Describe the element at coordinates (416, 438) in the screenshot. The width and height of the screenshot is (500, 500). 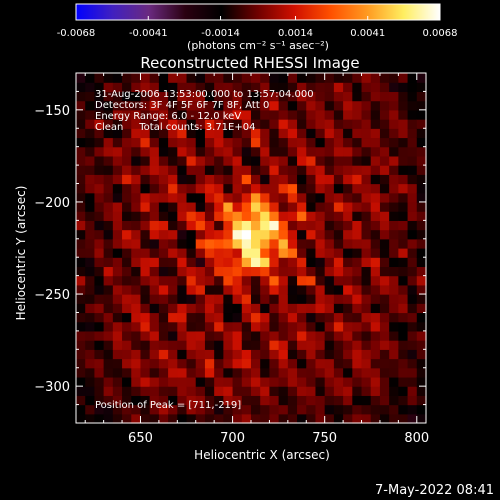
I see `x-tick-label: 800` at that location.